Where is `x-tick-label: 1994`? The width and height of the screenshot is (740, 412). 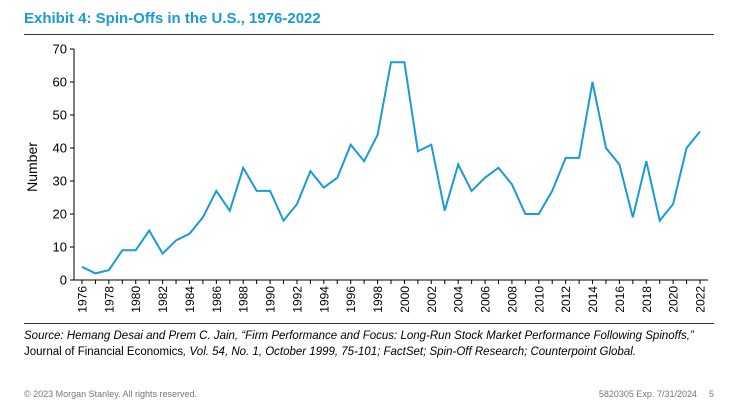 x-tick-label: 1994 is located at coordinates (324, 299).